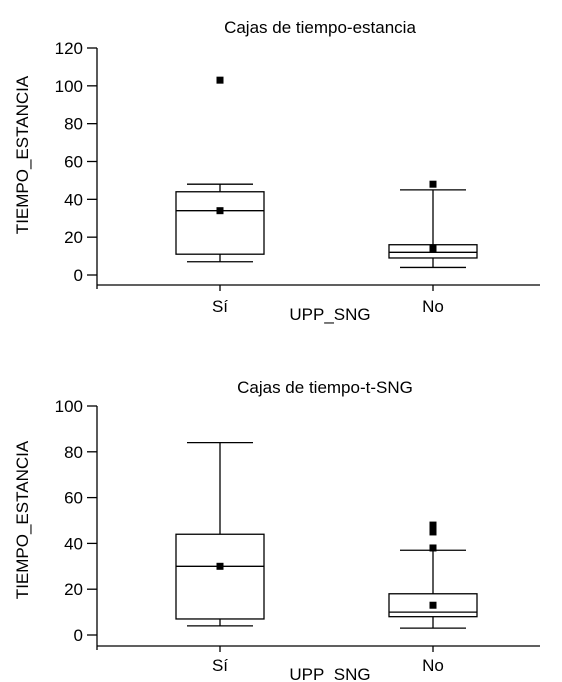  What do you see at coordinates (325, 387) in the screenshot?
I see `chart-title: Cajas de tiempo-t-SNG` at bounding box center [325, 387].